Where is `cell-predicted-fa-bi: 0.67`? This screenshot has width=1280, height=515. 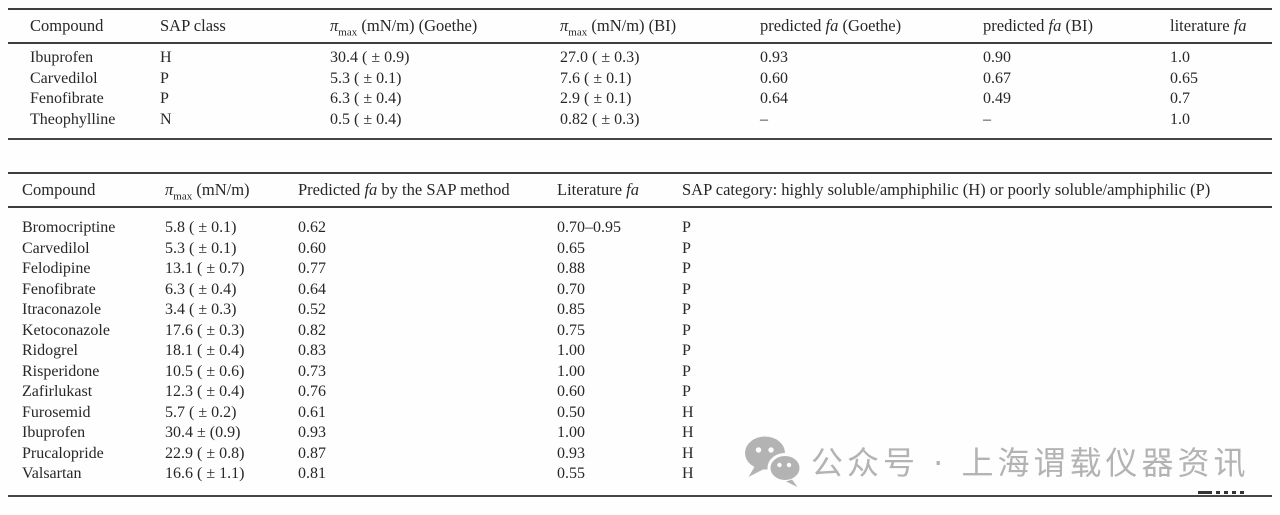 cell-predicted-fa-bi: 0.67 is located at coordinates (997, 78).